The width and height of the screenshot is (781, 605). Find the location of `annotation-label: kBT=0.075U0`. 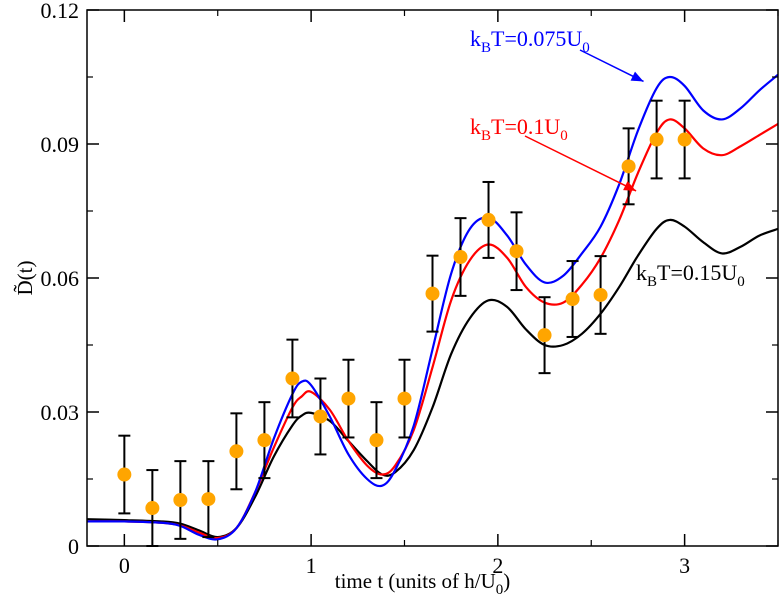

annotation-label: kBT=0.075U0 is located at coordinates (530, 41).